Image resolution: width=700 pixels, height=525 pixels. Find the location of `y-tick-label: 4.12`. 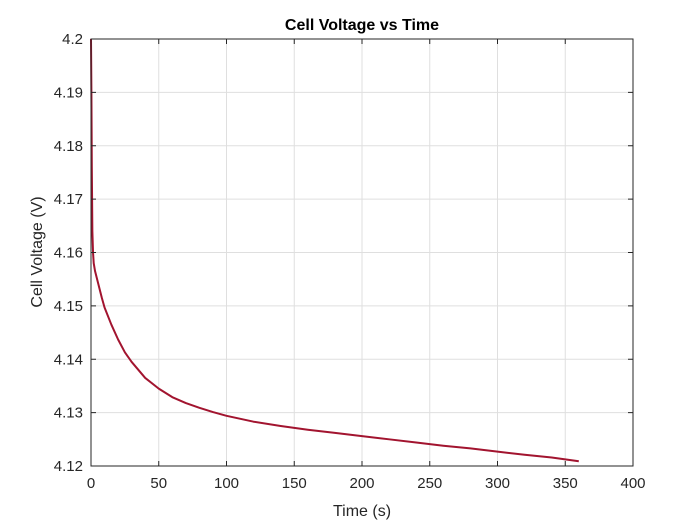

y-tick-label: 4.12 is located at coordinates (68, 466).